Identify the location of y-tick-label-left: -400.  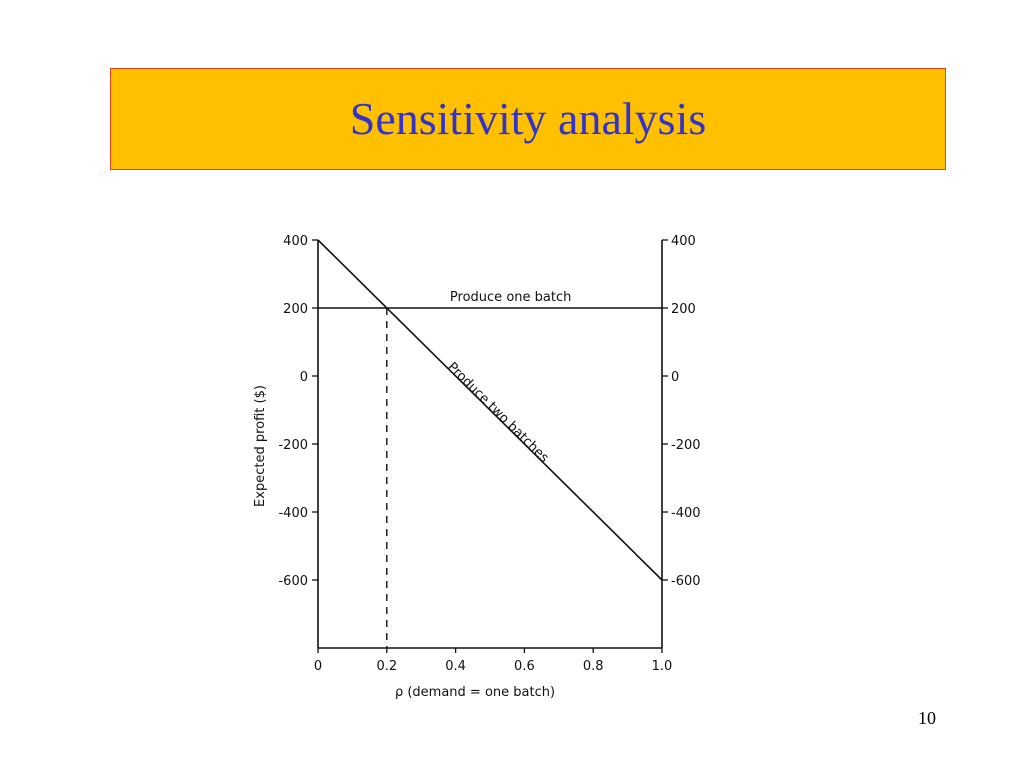
(293, 513).